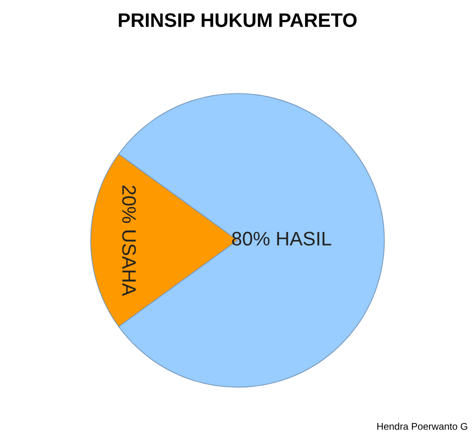 The image size is (475, 437). What do you see at coordinates (129, 241) in the screenshot?
I see `slice-label: 20% USAHA` at bounding box center [129, 241].